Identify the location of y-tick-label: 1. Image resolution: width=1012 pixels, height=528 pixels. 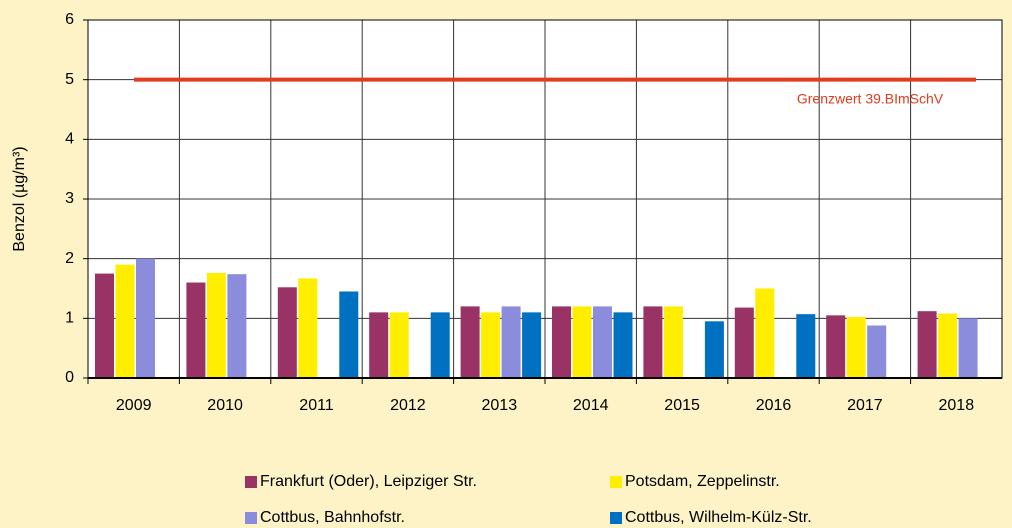
(69, 318).